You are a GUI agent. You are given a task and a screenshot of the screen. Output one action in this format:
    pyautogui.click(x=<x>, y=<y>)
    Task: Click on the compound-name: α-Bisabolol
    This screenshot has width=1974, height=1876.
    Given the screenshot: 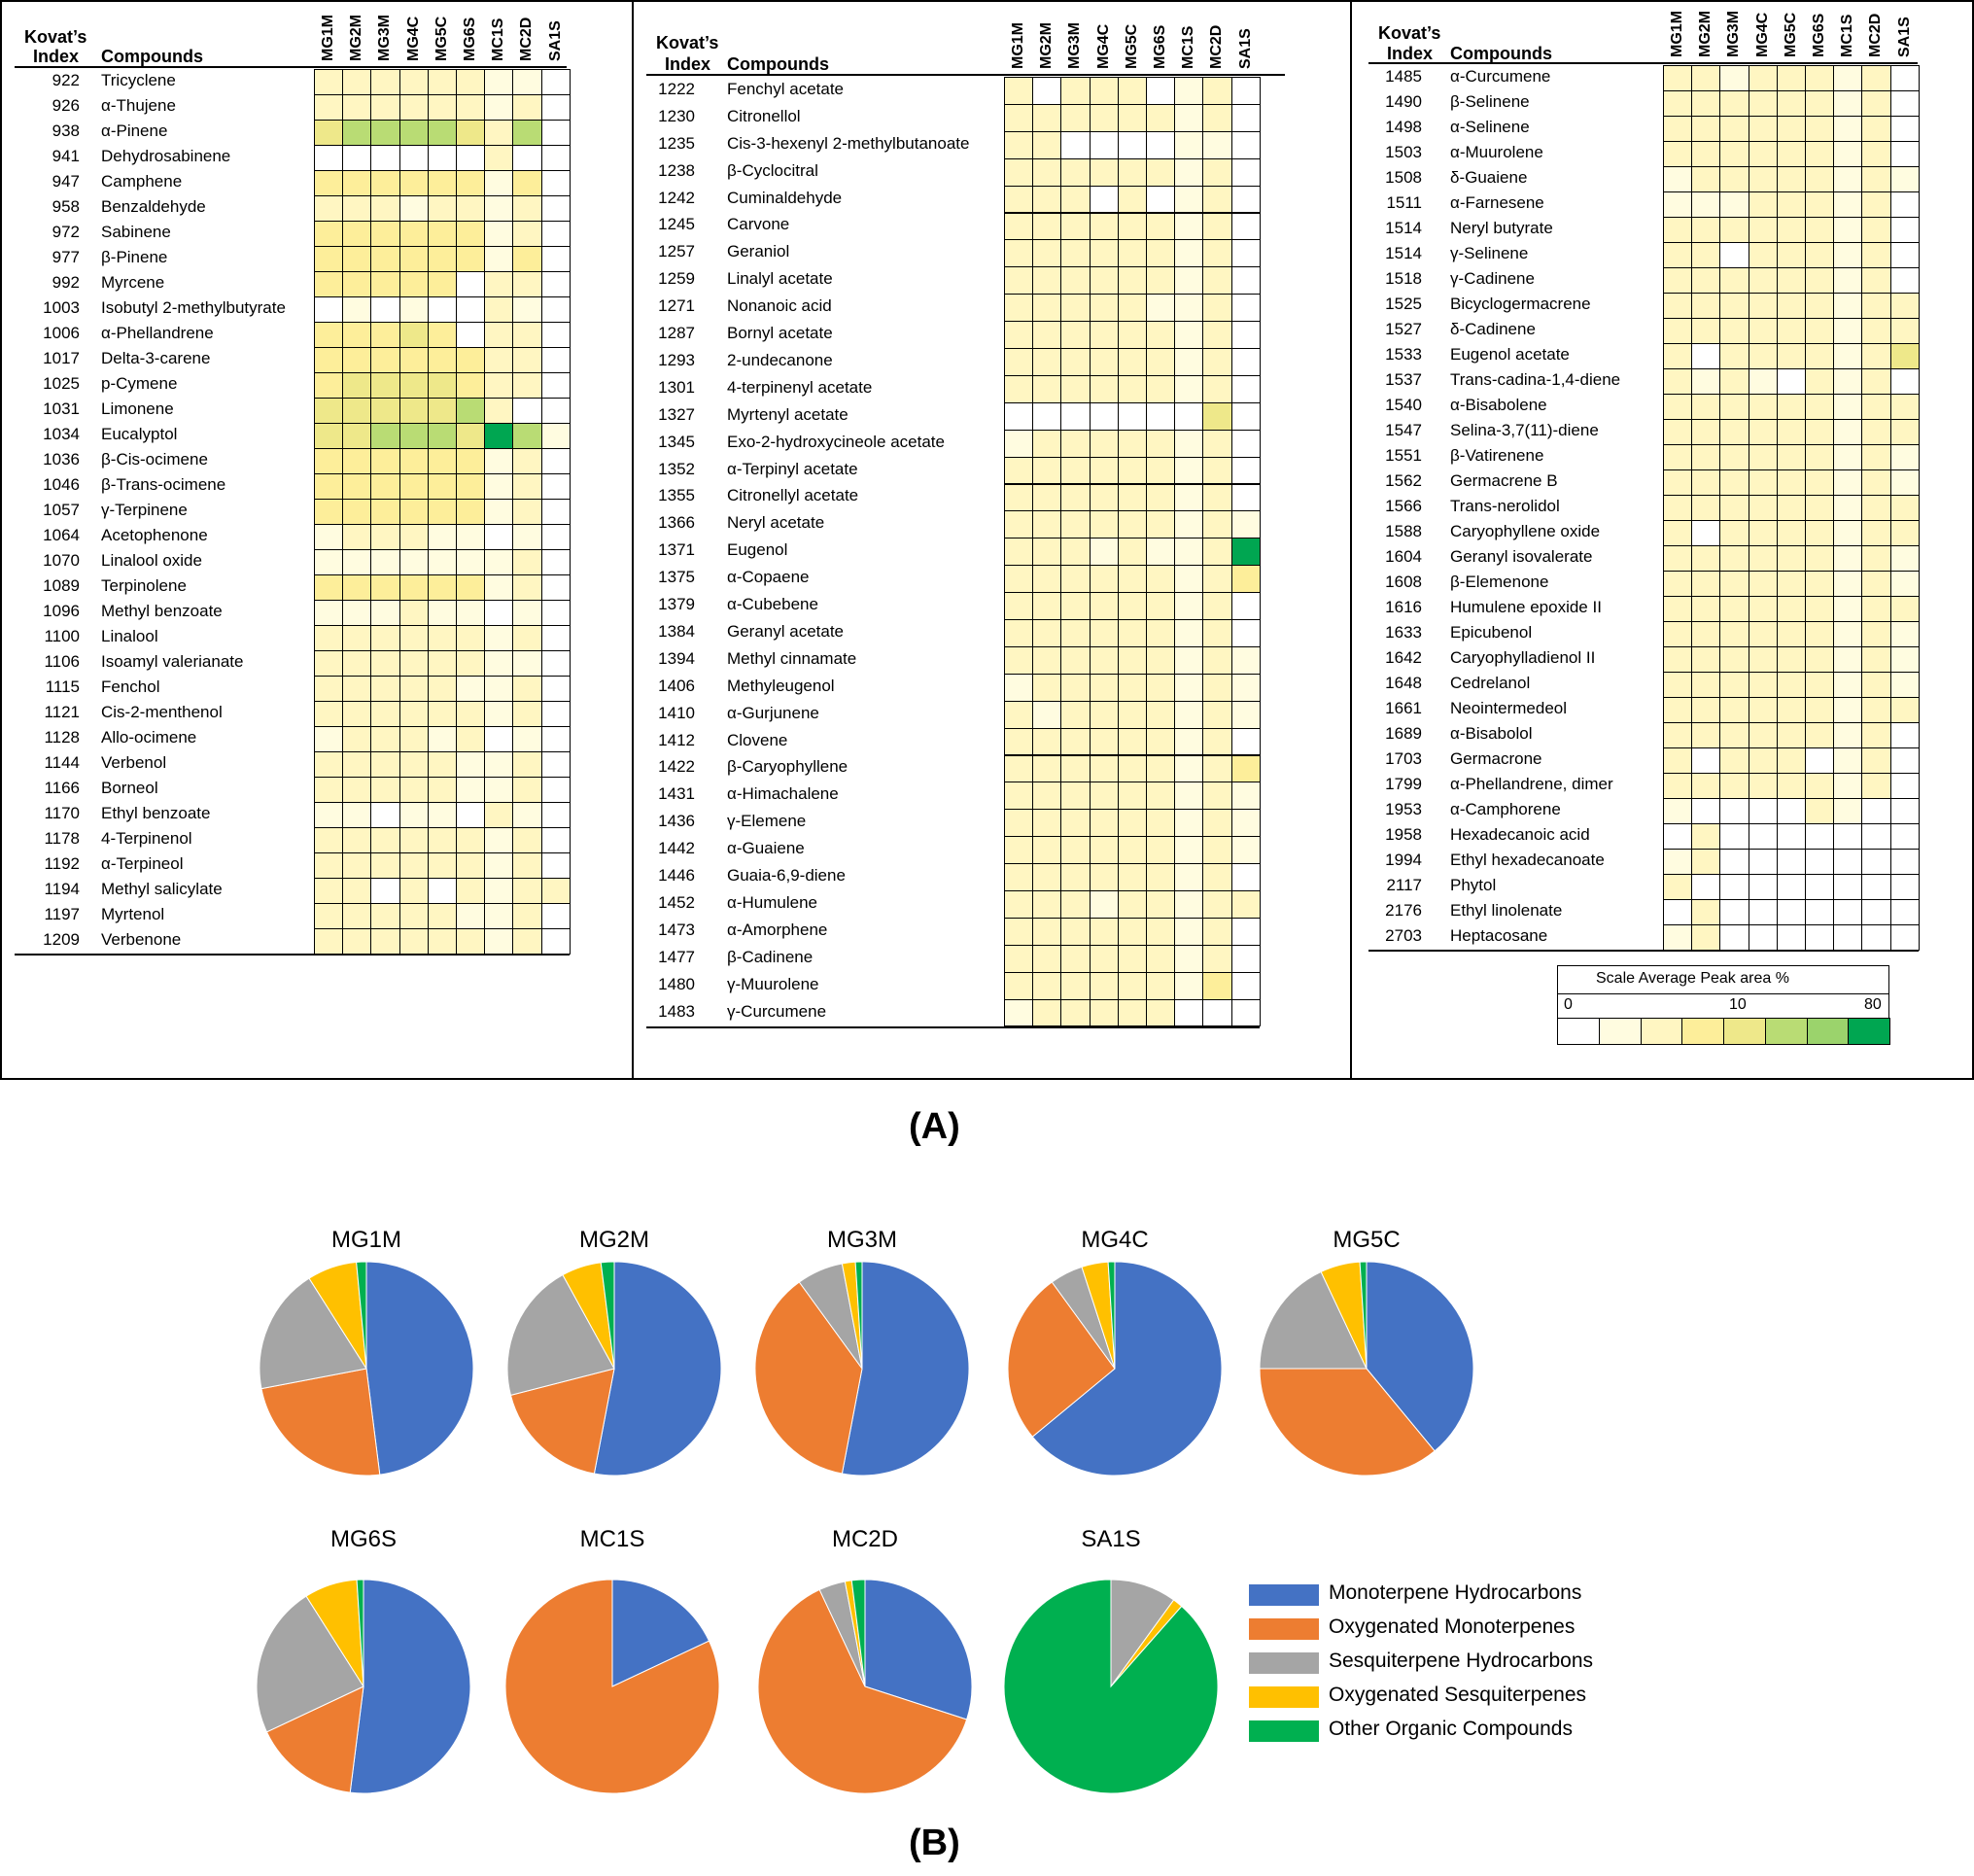 What is the action you would take?
    pyautogui.click(x=1491, y=734)
    